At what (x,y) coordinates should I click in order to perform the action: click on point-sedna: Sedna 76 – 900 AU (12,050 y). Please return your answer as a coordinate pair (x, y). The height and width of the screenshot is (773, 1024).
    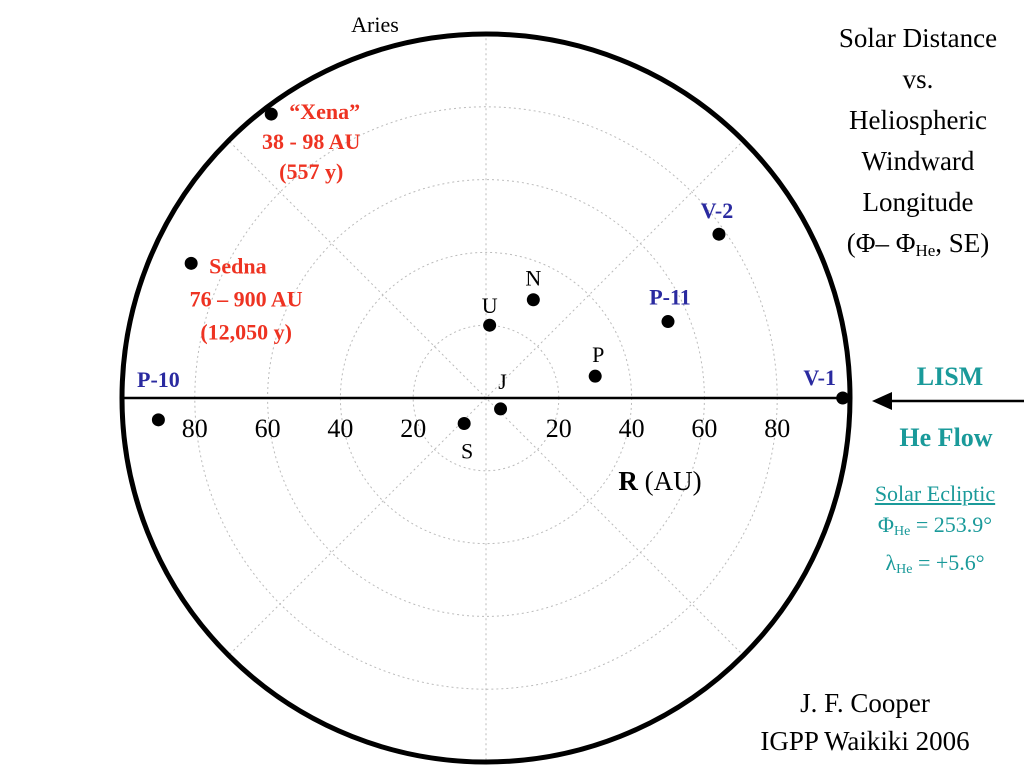
    Looking at the image, I should click on (243, 298).